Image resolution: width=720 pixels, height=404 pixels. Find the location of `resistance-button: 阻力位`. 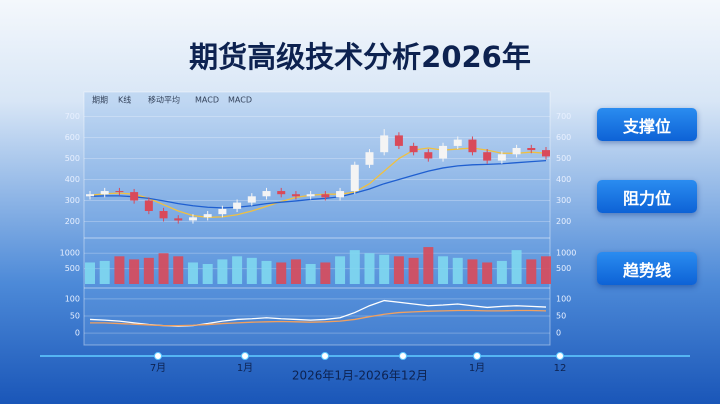

resistance-button: 阻力位 is located at coordinates (647, 196).